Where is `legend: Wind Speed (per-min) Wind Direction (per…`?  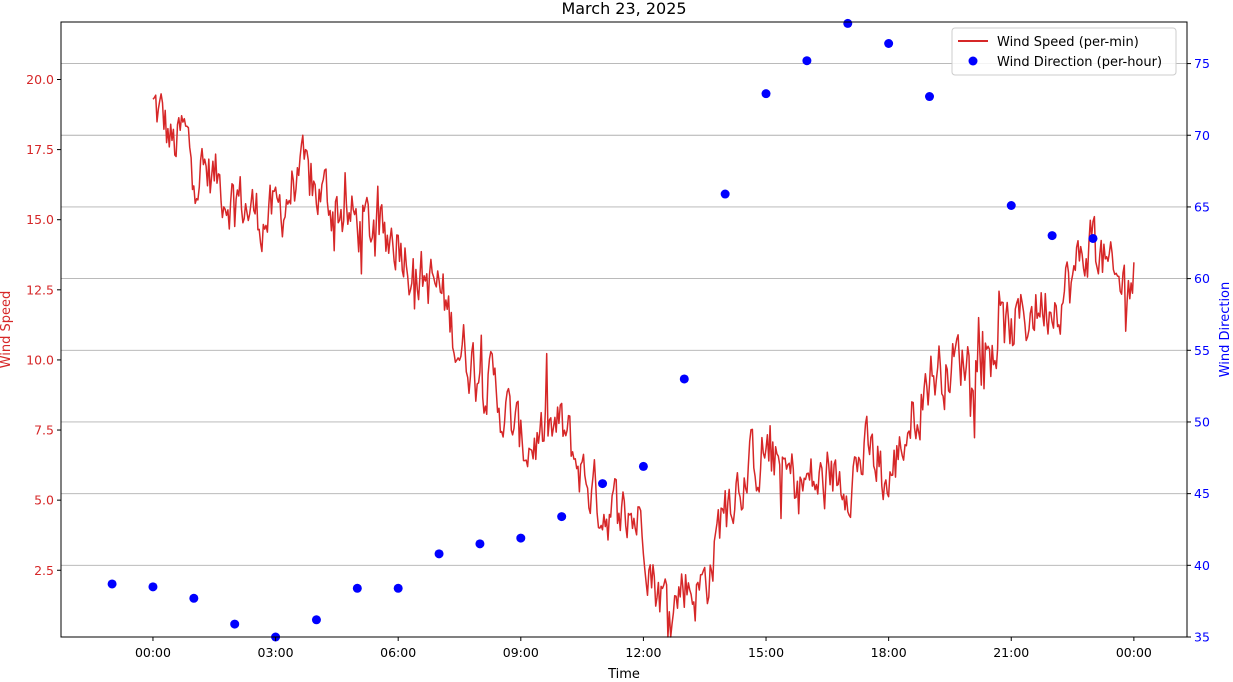
legend: Wind Speed (per-min) Wind Direction (per… is located at coordinates (1064, 51).